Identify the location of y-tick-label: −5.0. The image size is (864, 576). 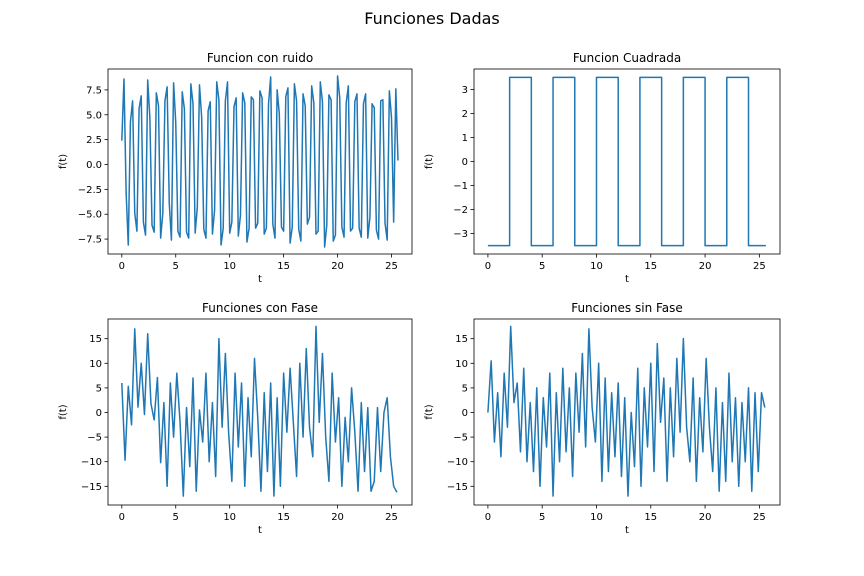
(90, 215).